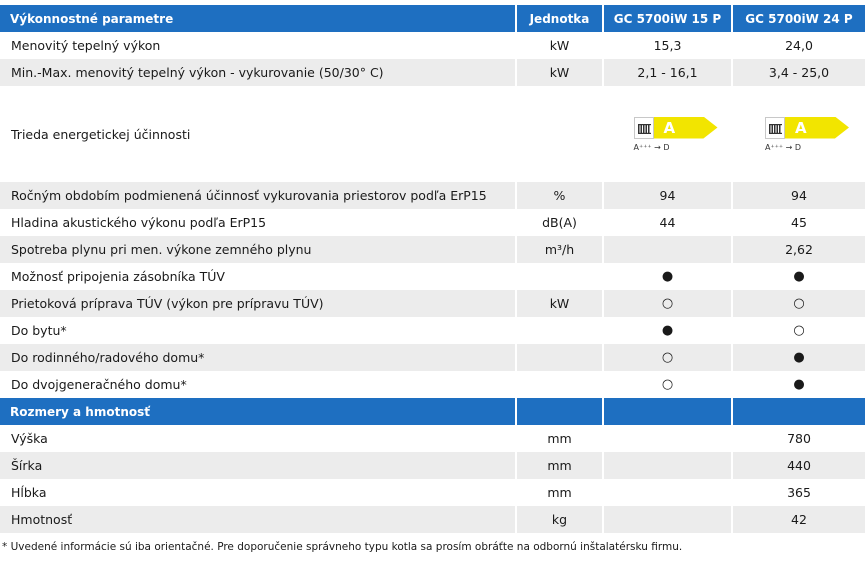  I want to click on table-row: Hmotnosť kg 42, so click(432, 519).